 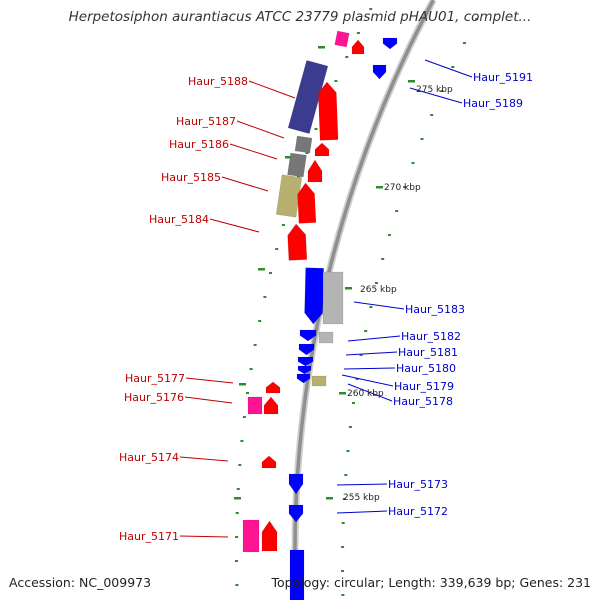 What do you see at coordinates (206, 121) in the screenshot?
I see `gene-label: Haur_5187` at bounding box center [206, 121].